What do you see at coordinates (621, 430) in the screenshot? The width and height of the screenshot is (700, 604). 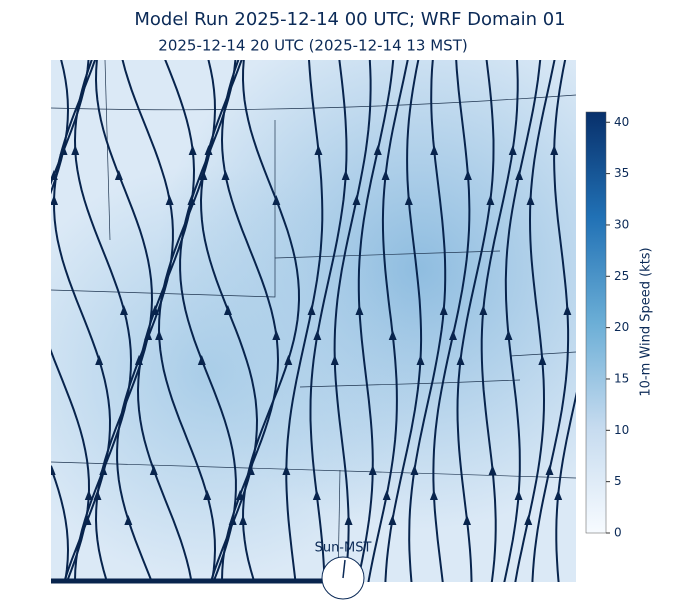 I see `colorbar-tick-label: 10` at bounding box center [621, 430].